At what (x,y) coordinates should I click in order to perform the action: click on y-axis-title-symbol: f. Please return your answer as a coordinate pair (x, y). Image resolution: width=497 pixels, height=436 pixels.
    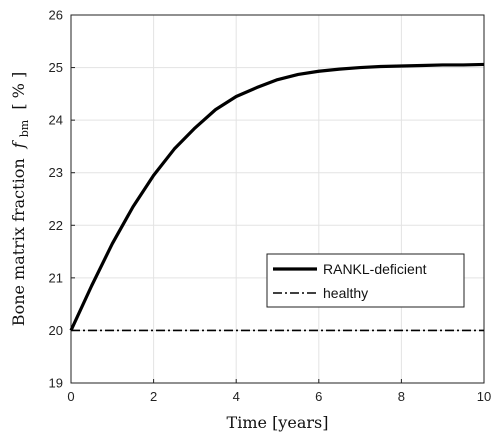
    Looking at the image, I should click on (18, 144).